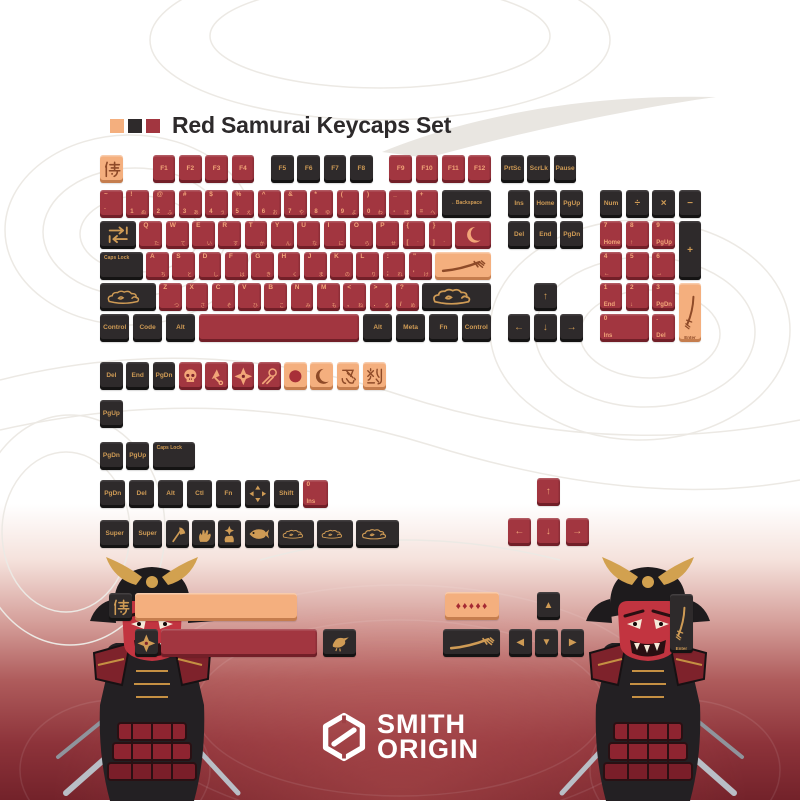  I want to click on keycap-key: #3 あ, so click(190, 204).